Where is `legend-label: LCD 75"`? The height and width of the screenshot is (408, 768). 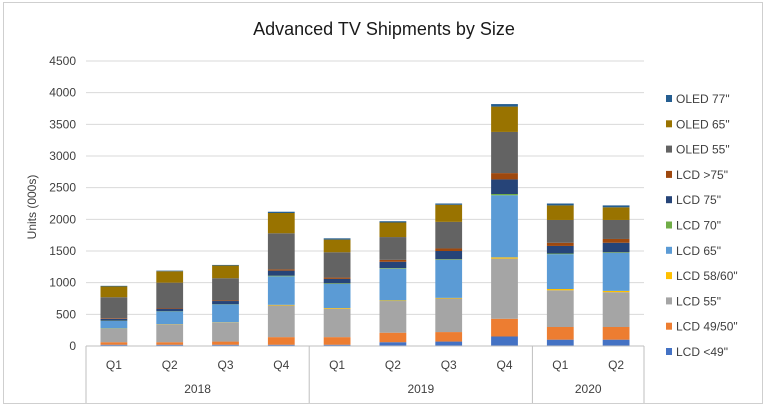 legend-label: LCD 75" is located at coordinates (698, 200).